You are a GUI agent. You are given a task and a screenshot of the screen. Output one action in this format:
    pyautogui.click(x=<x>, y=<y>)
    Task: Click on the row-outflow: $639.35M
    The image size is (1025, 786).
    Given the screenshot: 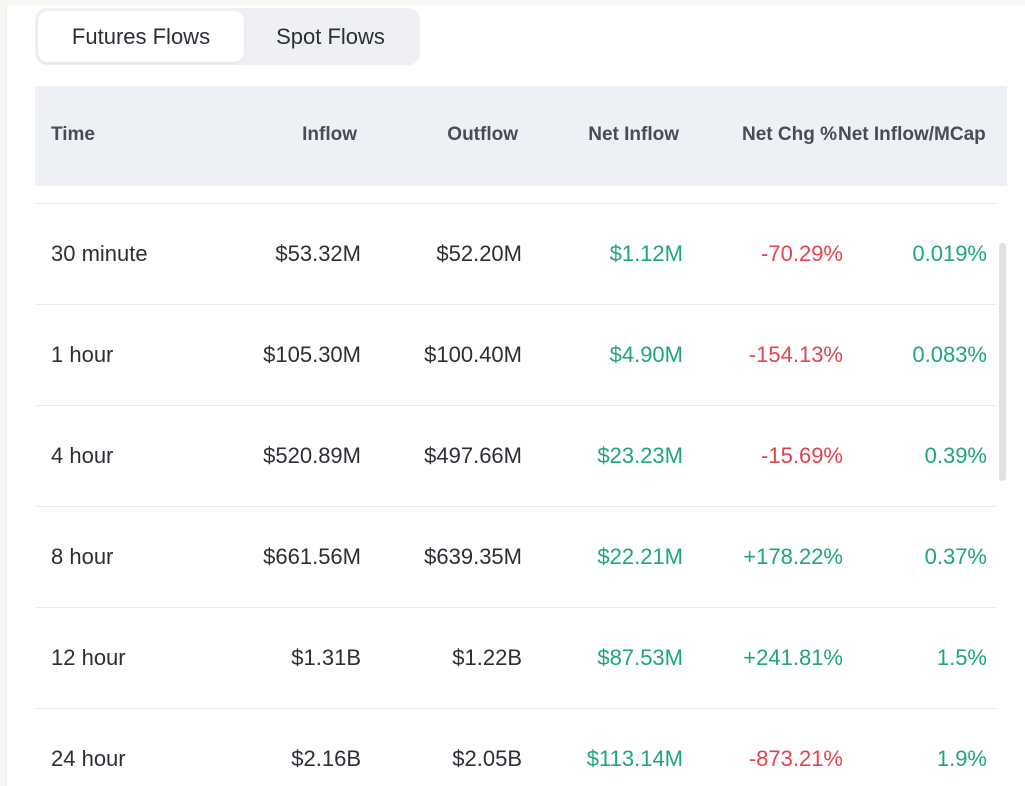 What is the action you would take?
    pyautogui.click(x=473, y=556)
    